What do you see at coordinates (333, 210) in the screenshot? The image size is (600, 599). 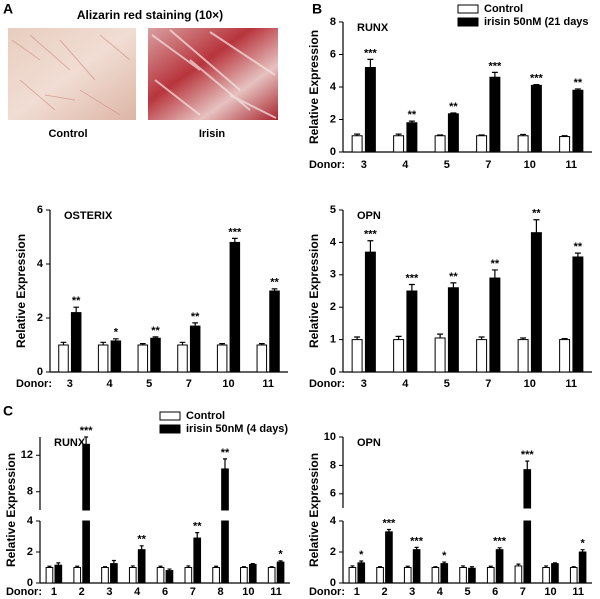 I see `y-tick-label: 5` at bounding box center [333, 210].